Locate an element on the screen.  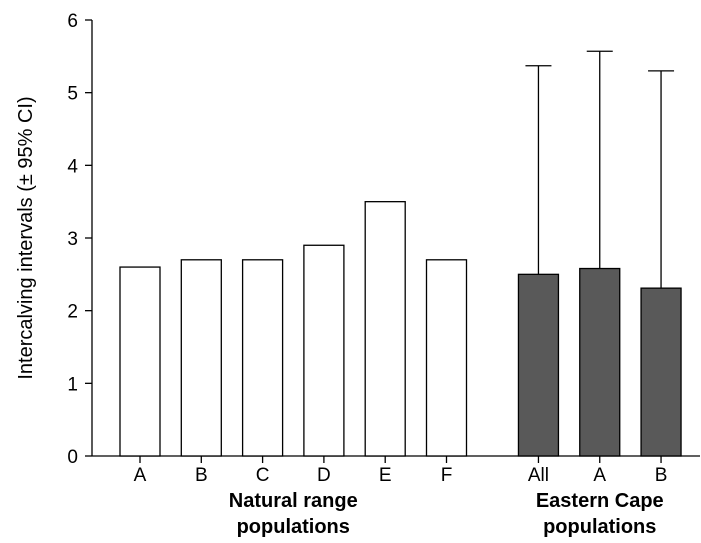
bar-eastern-cape-b is located at coordinates (661, 372).